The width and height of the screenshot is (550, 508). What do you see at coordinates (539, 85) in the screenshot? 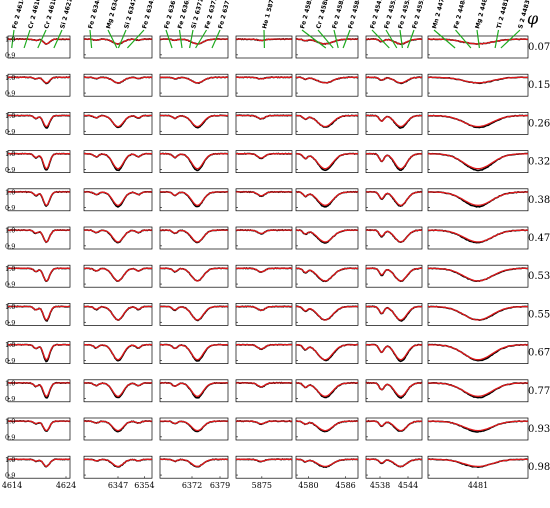
I see `phase-label: 0.15` at bounding box center [539, 85].